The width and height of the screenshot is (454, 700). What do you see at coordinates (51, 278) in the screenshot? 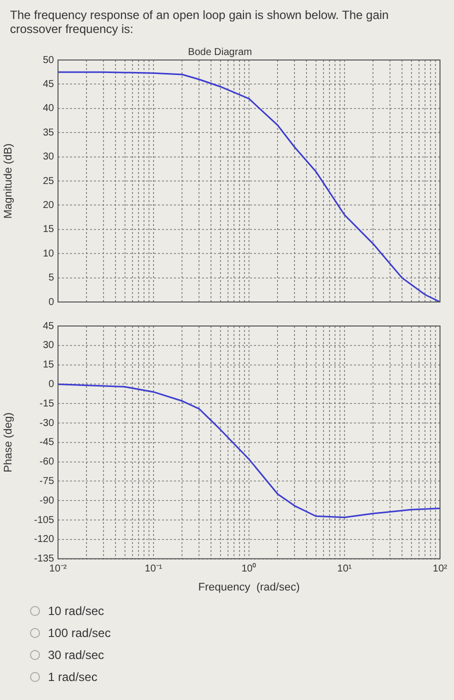
I see `y-tick-label: 5` at bounding box center [51, 278].